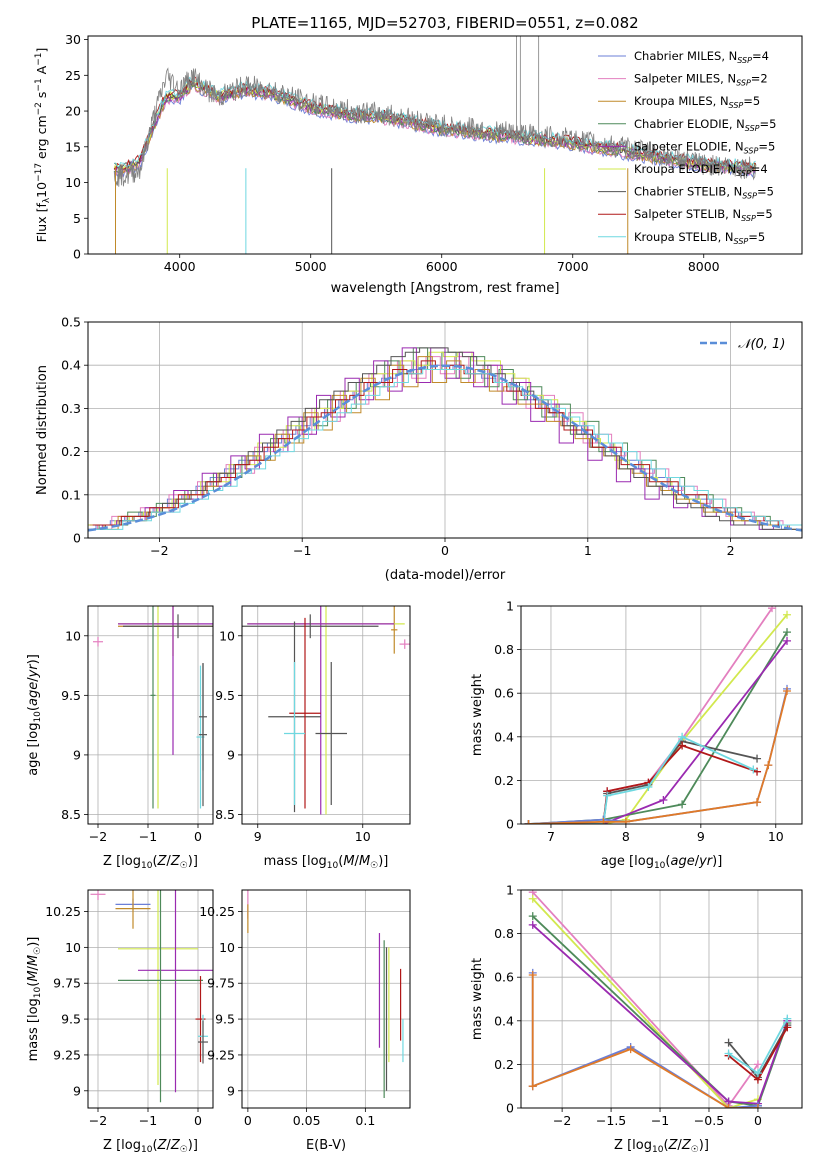 The height and width of the screenshot is (1170, 819). I want to click on legend-label: Chabrier ELODIE, NSSP=5, so click(705, 125).